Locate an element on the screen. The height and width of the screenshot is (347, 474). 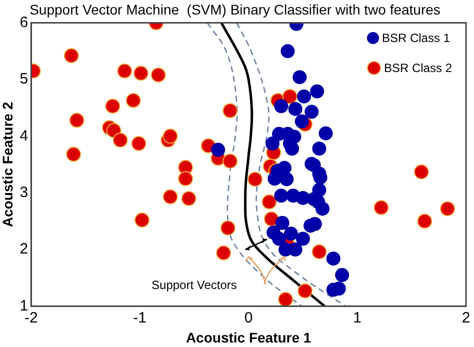
y-tick-label: 5 is located at coordinates (24, 79).